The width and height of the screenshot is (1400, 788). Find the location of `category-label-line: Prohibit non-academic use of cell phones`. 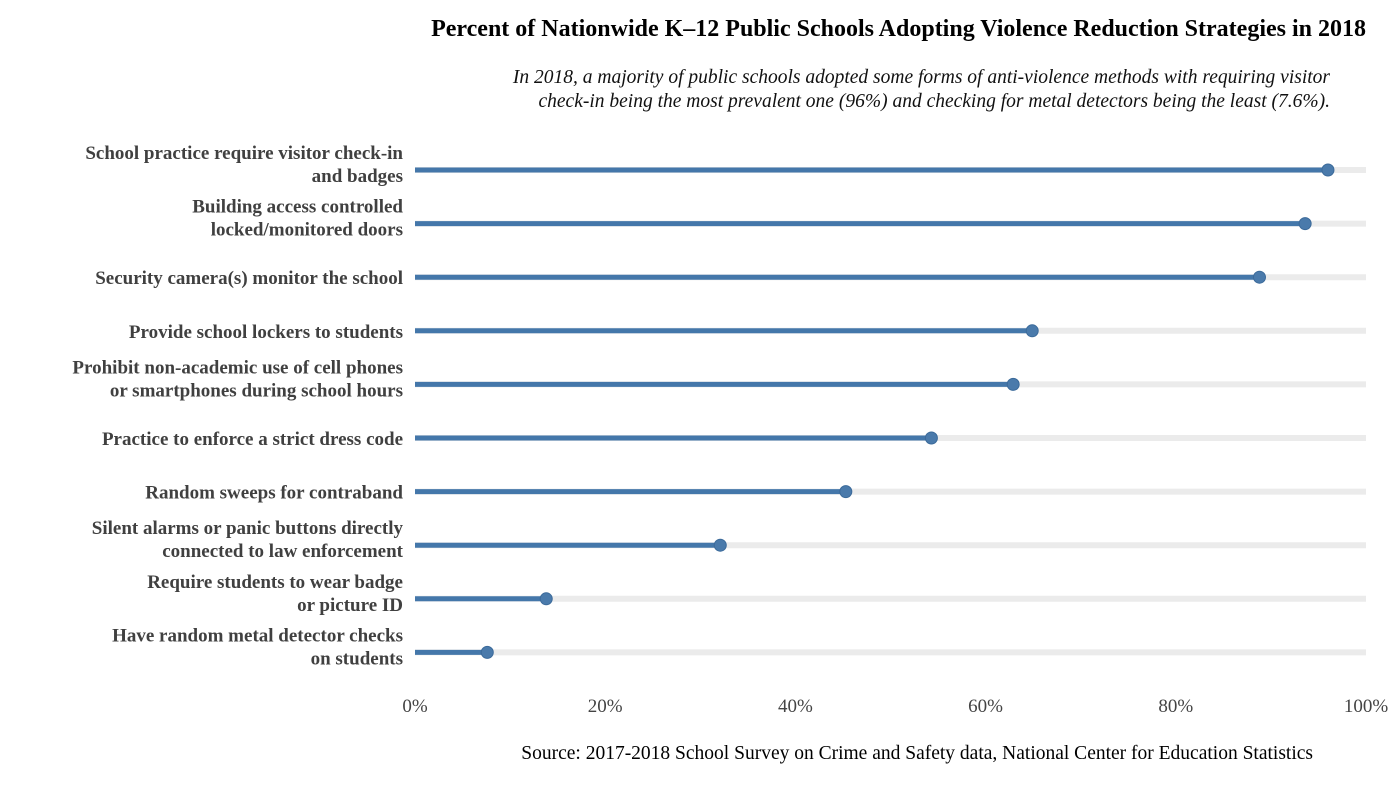

category-label-line: Prohibit non-academic use of cell phones is located at coordinates (237, 367).